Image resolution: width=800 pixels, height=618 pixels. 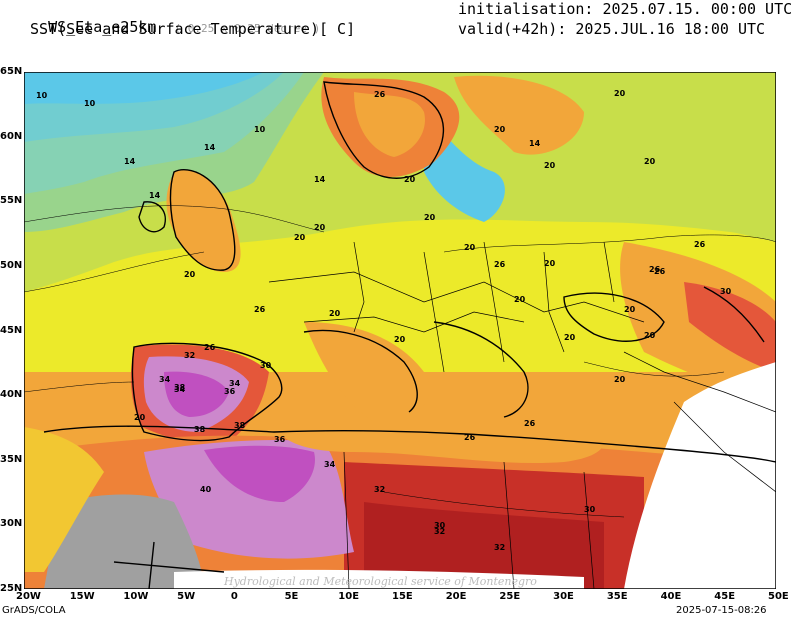 What do you see at coordinates (697, 9) in the screenshot?
I see `init-value: 2025.07.15. 00:00 UTC` at bounding box center [697, 9].